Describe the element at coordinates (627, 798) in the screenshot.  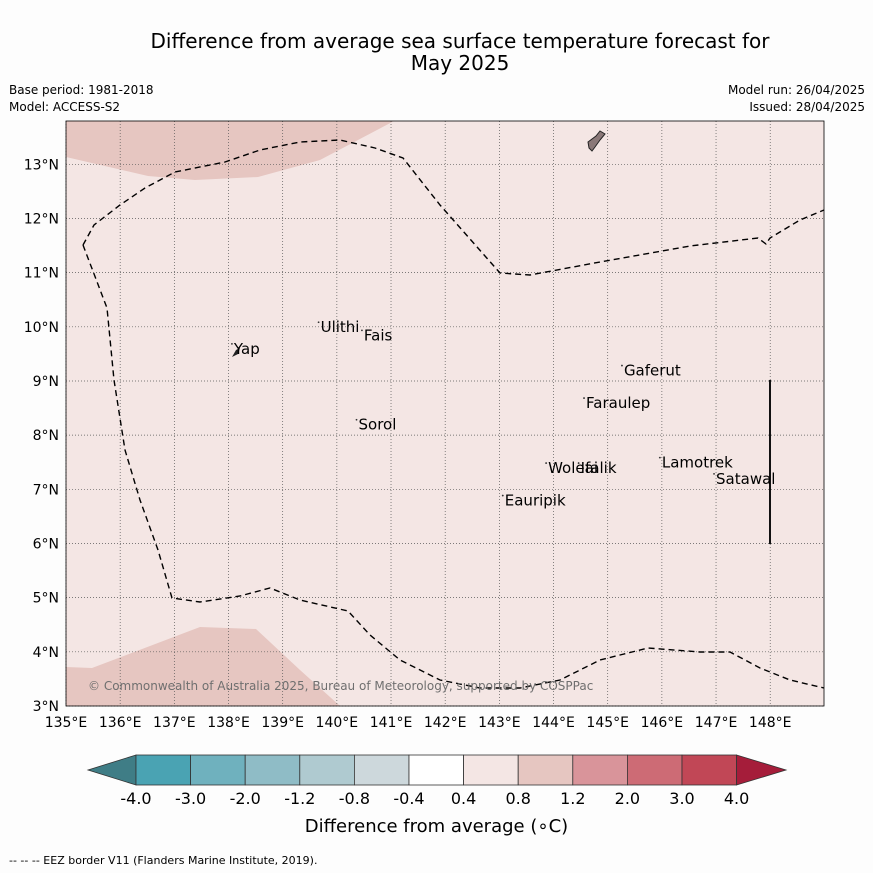
I see `colorbar-label: 2.0` at that location.